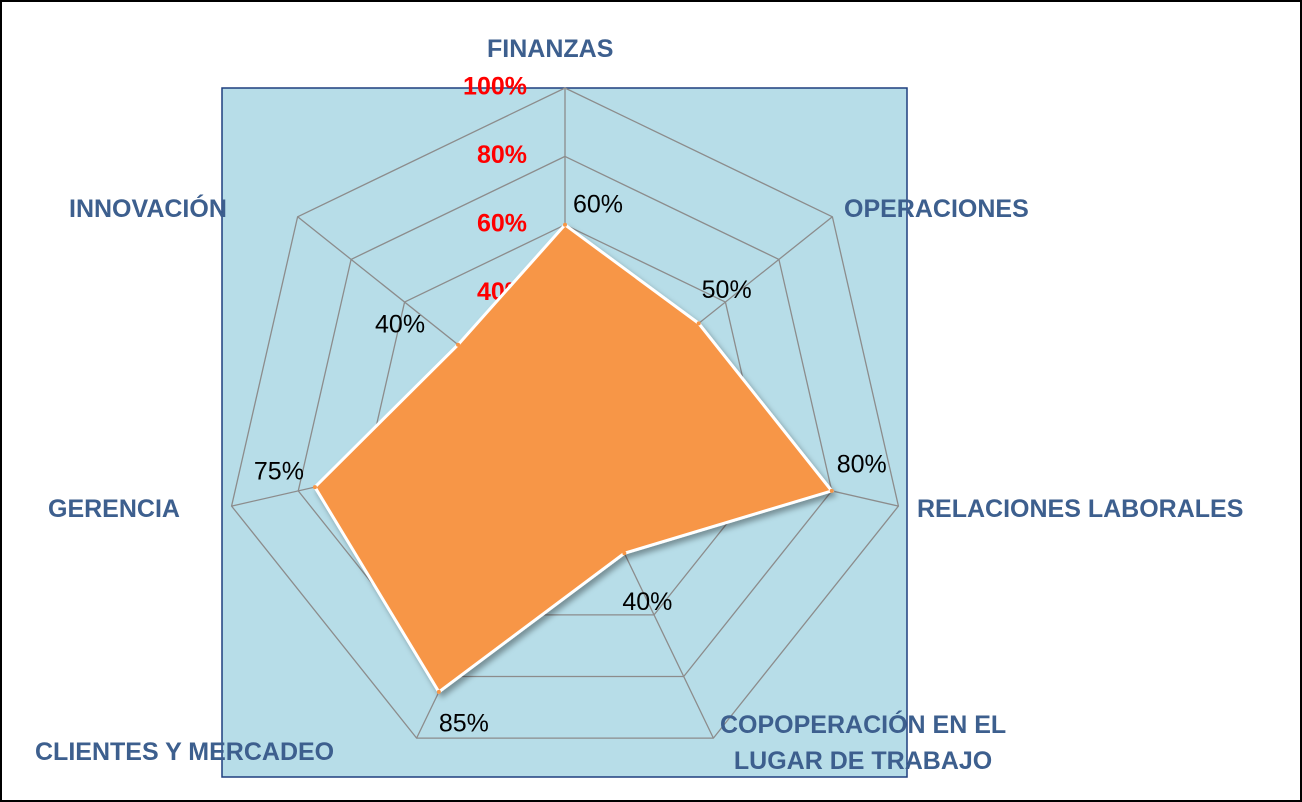 Image resolution: width=1302 pixels, height=802 pixels. Describe the element at coordinates (495, 87) in the screenshot. I see `r-tick-label: 100%` at that location.